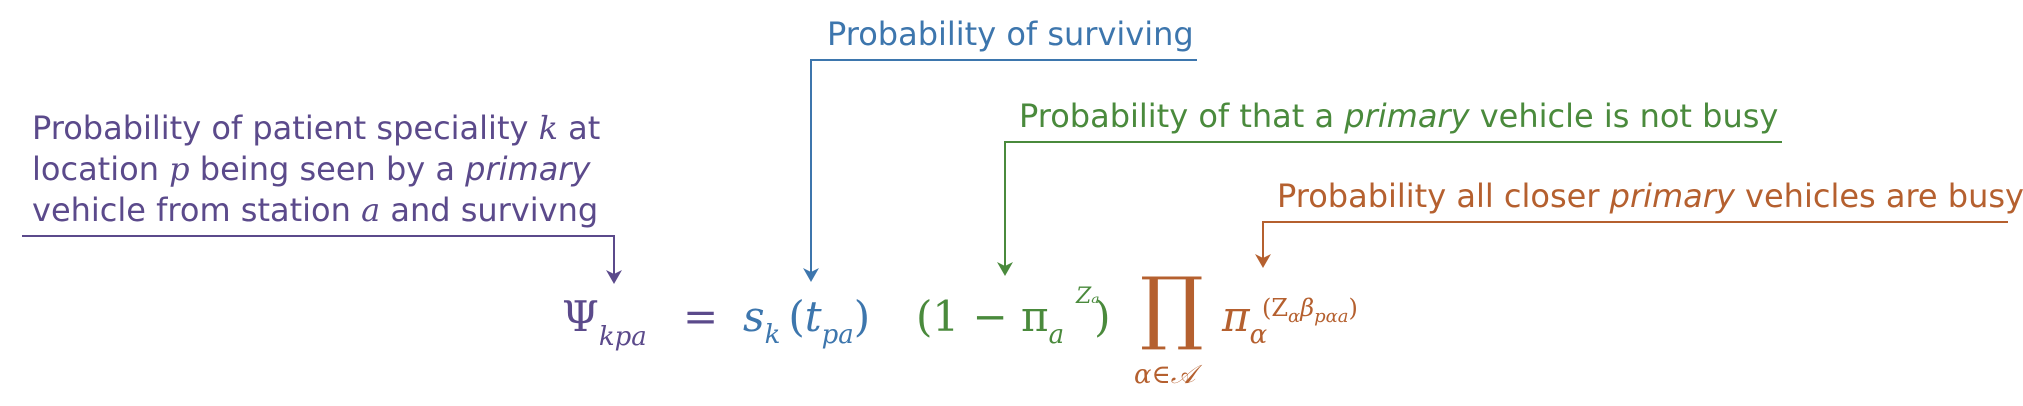 The height and width of the screenshot is (406, 2023). What do you see at coordinates (101, 169) in the screenshot?
I see `psi-label-line-2-text: location` at bounding box center [101, 169].